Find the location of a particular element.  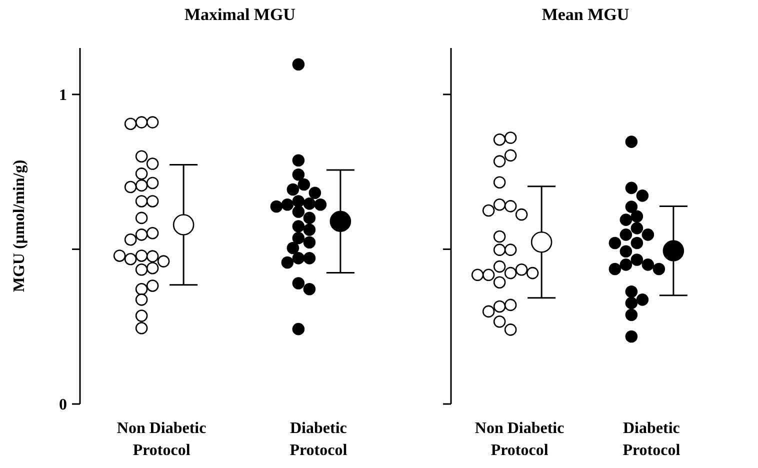

y-tick-label: 0 is located at coordinates (63, 405).